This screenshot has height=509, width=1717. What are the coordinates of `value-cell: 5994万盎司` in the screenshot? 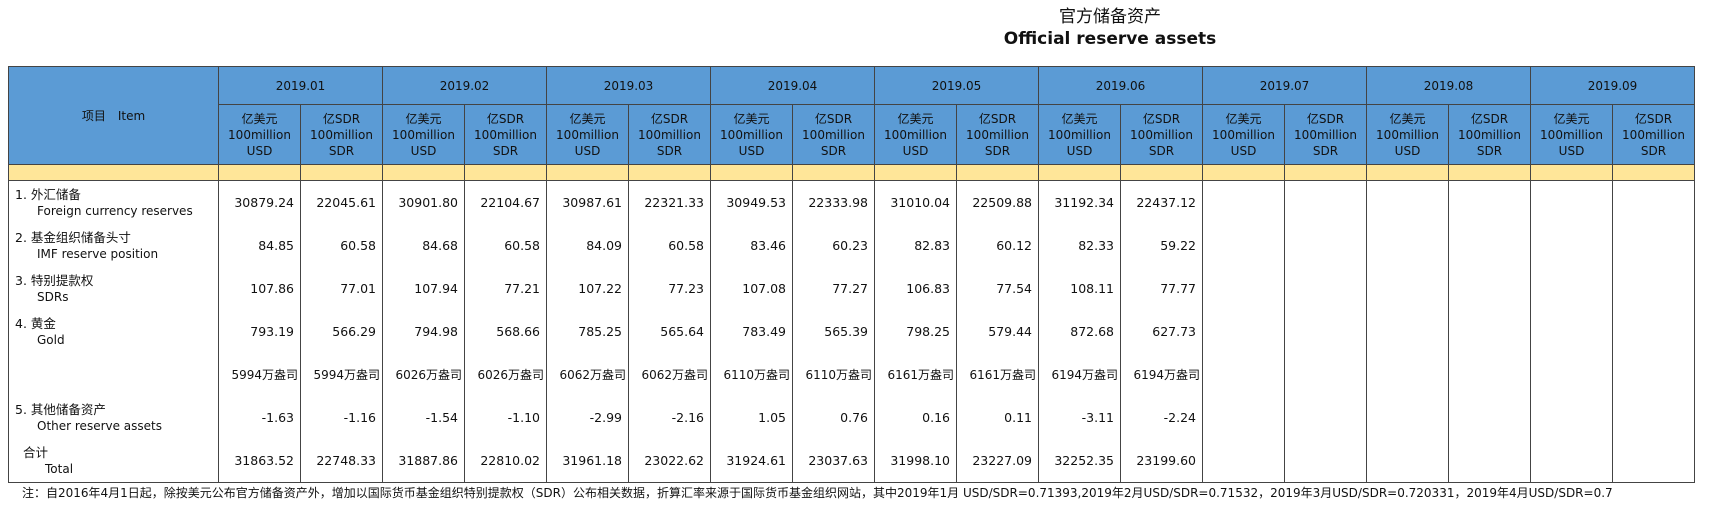 It's located at (341, 374).